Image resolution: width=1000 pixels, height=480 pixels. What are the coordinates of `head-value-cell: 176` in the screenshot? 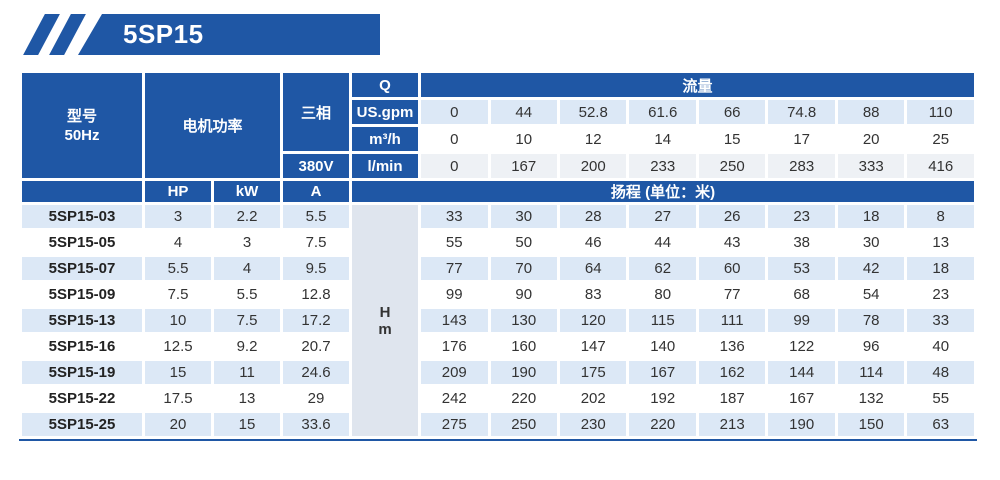 It's located at (454, 346).